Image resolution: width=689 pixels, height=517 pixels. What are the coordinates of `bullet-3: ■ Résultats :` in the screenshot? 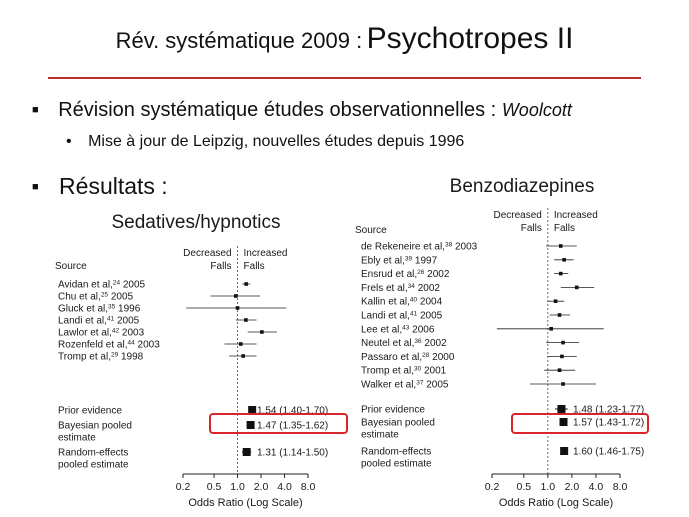 It's located at (100, 186).